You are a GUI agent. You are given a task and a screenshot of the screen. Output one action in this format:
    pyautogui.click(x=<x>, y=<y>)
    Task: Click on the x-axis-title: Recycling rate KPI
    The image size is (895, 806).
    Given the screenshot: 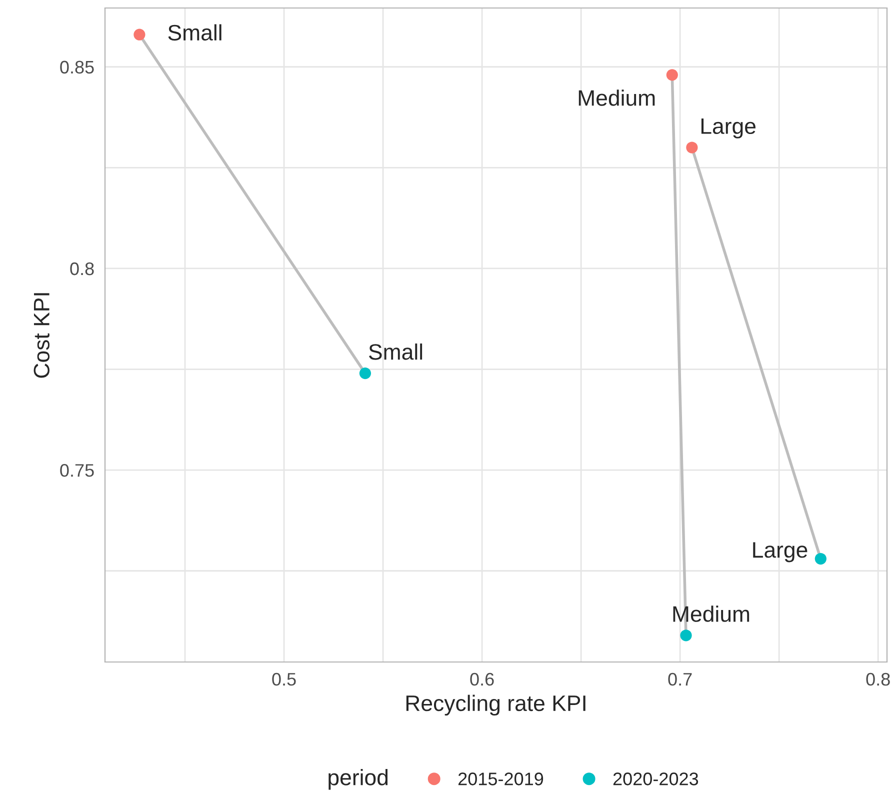 What is the action you would take?
    pyautogui.click(x=496, y=705)
    